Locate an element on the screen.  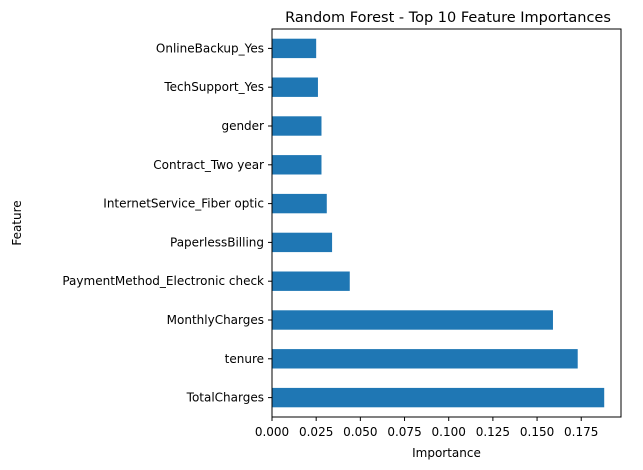
y-tick-label: TotalCharges is located at coordinates (225, 398).